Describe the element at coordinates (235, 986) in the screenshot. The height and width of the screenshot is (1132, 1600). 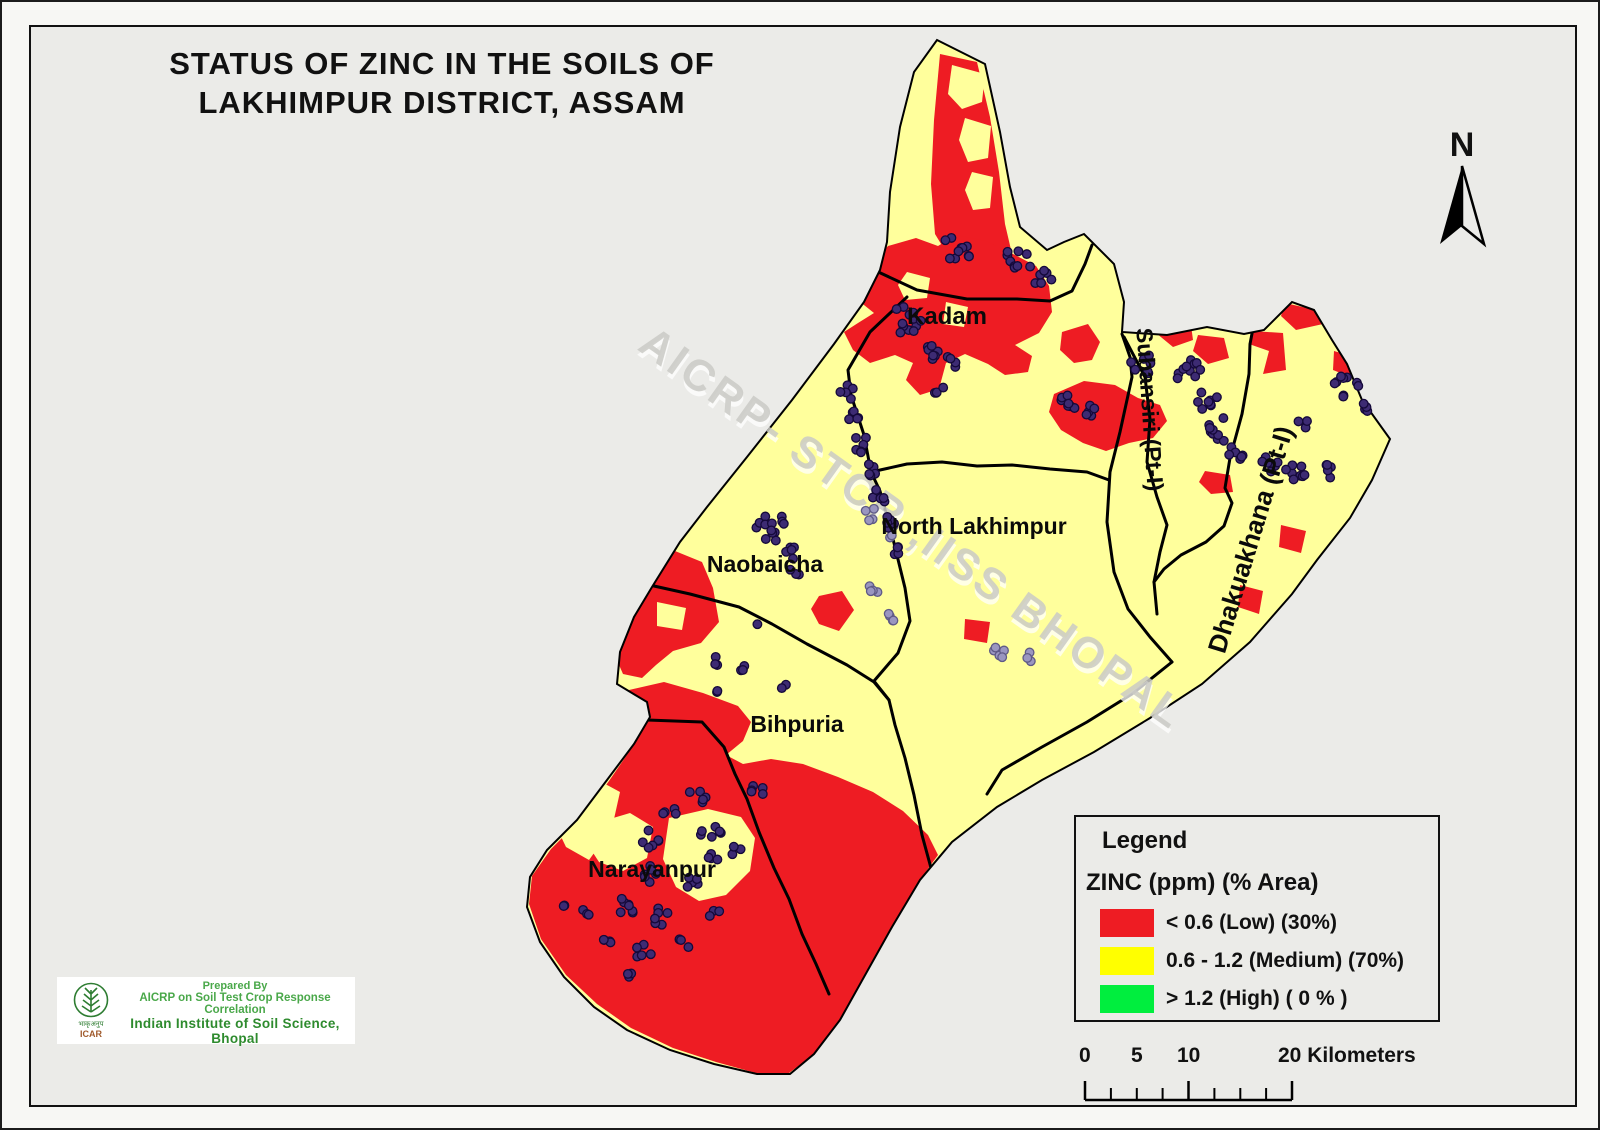
I see `credits-line1: Prepared By` at that location.